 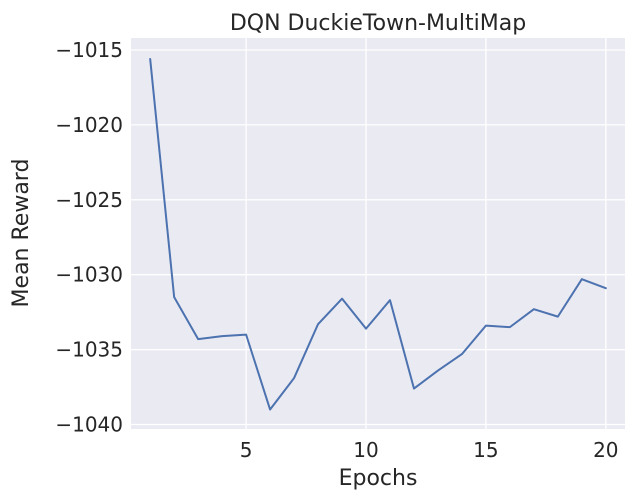 What do you see at coordinates (485, 450) in the screenshot?
I see `x-tick-label: 15` at bounding box center [485, 450].